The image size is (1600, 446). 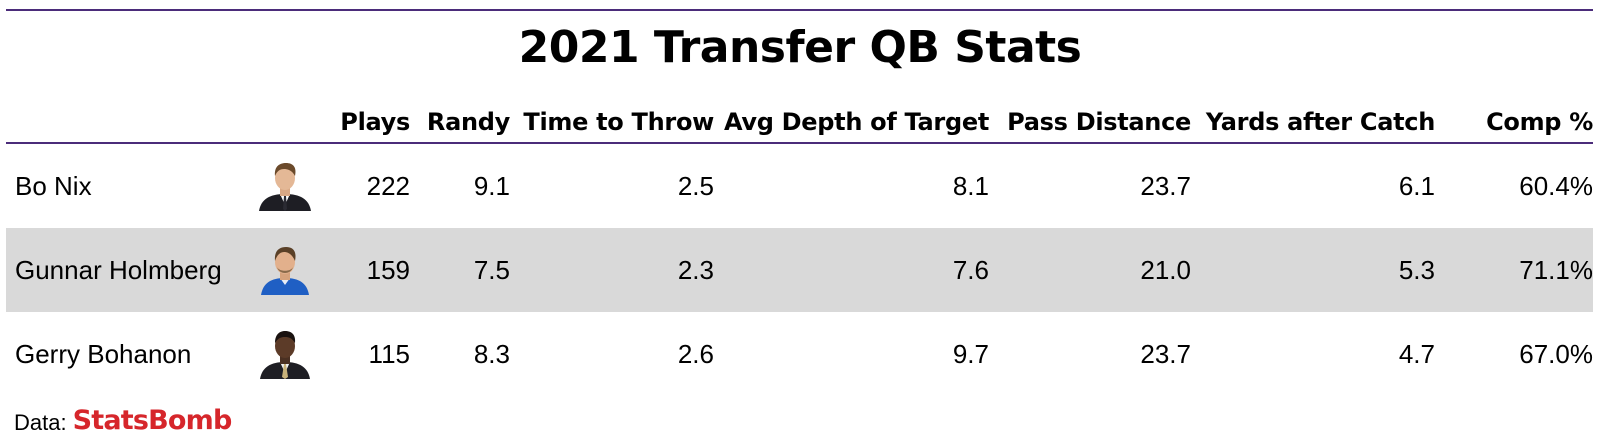 I want to click on column-header-plays: Plays, so click(x=368, y=118).